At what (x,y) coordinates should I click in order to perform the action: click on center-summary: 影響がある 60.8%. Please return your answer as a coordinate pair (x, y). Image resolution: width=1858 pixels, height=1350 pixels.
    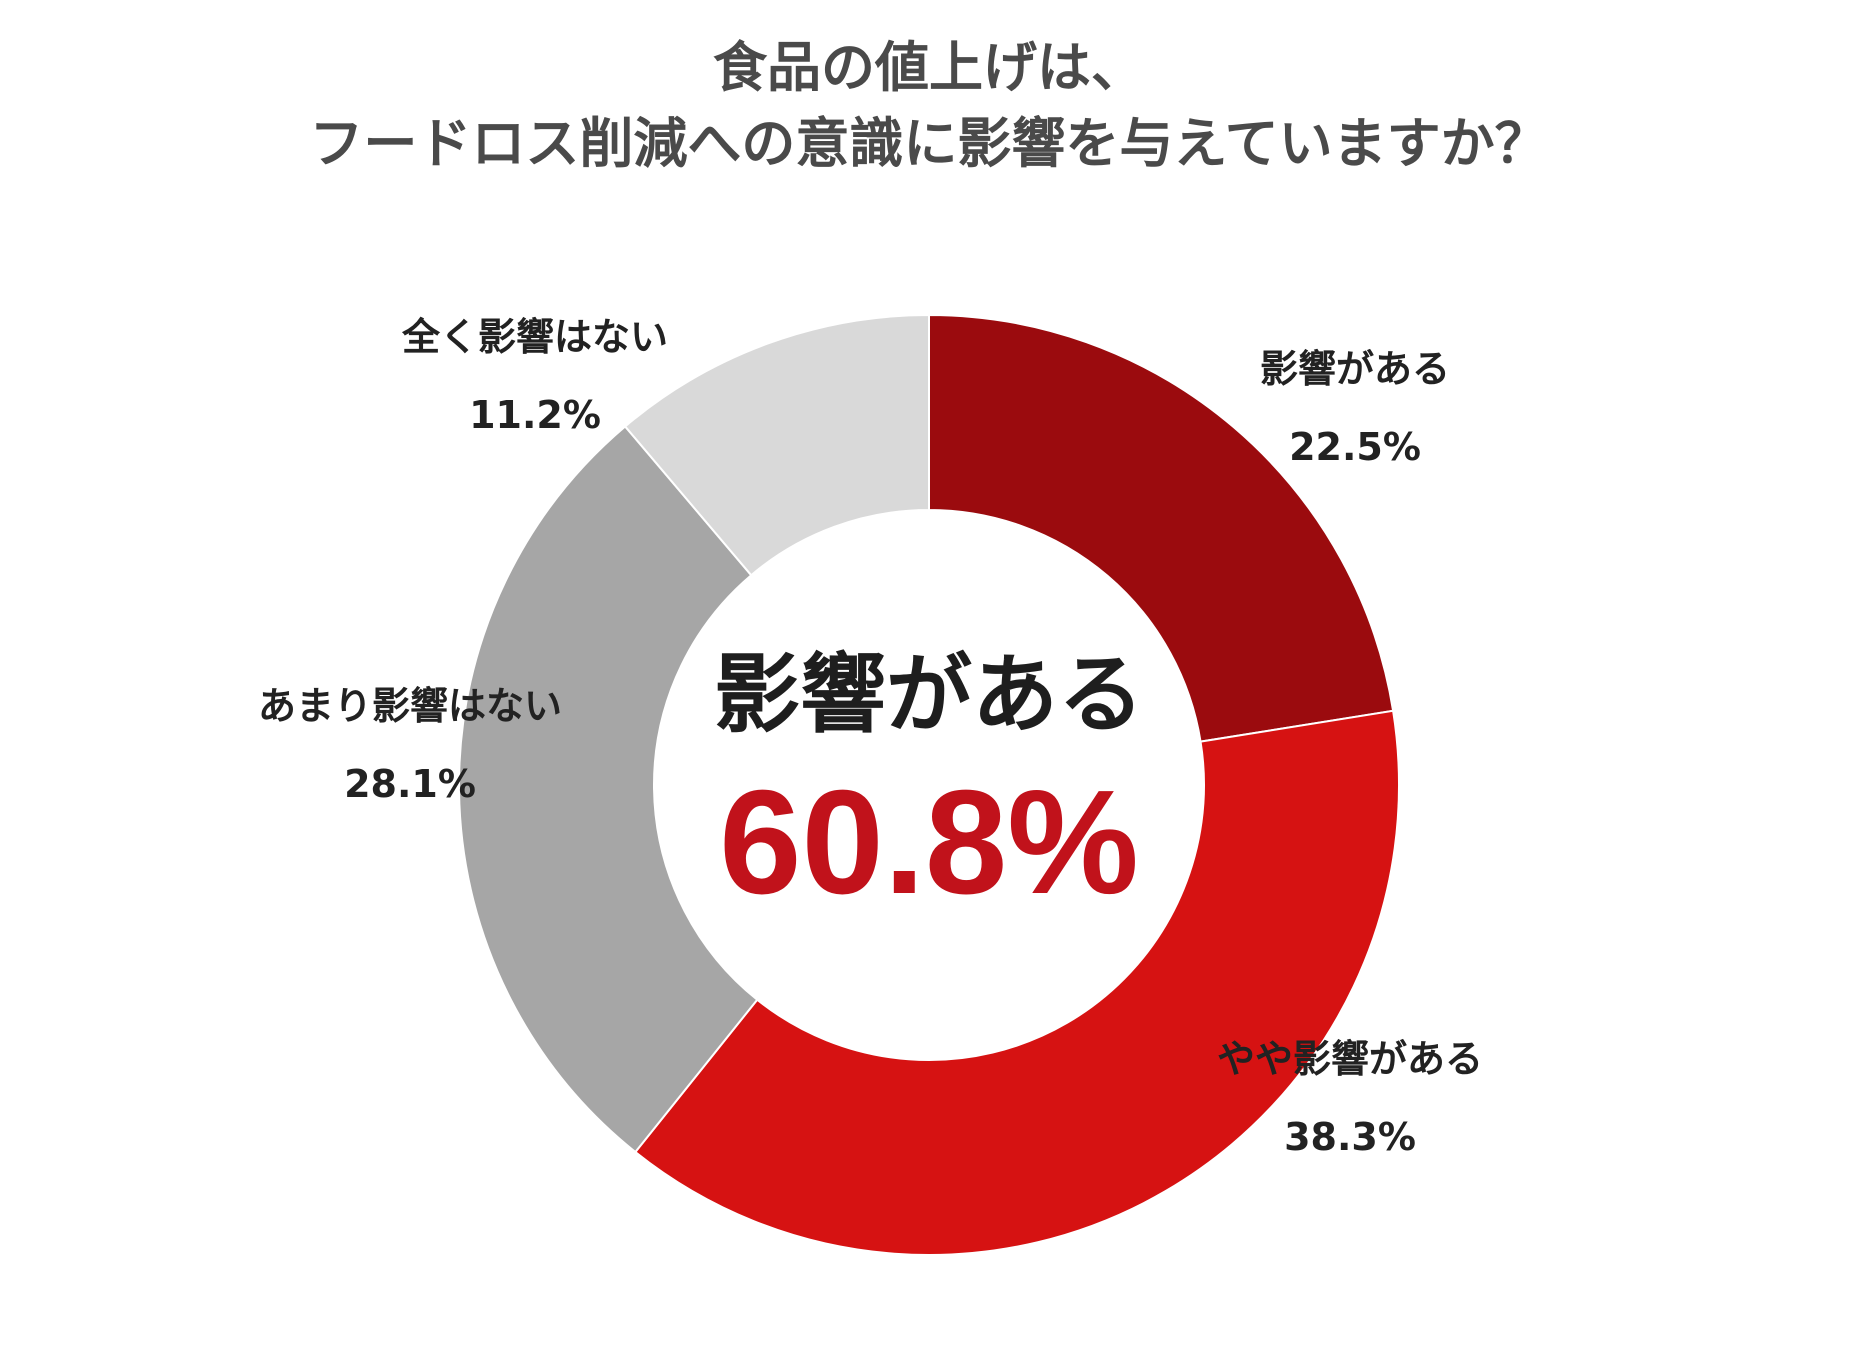
    Looking at the image, I should click on (929, 784).